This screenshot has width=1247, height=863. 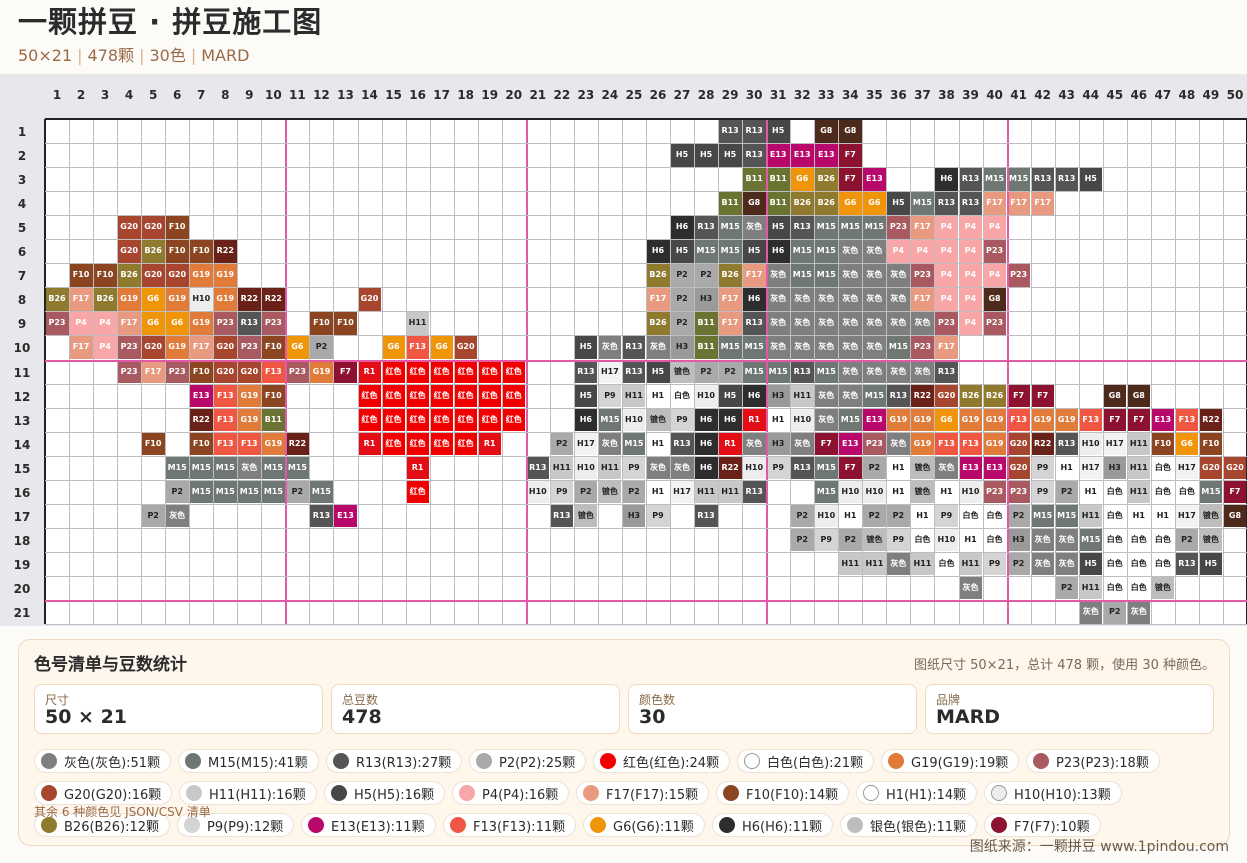 What do you see at coordinates (898, 492) in the screenshot?
I see `bead-cell: H1` at bounding box center [898, 492].